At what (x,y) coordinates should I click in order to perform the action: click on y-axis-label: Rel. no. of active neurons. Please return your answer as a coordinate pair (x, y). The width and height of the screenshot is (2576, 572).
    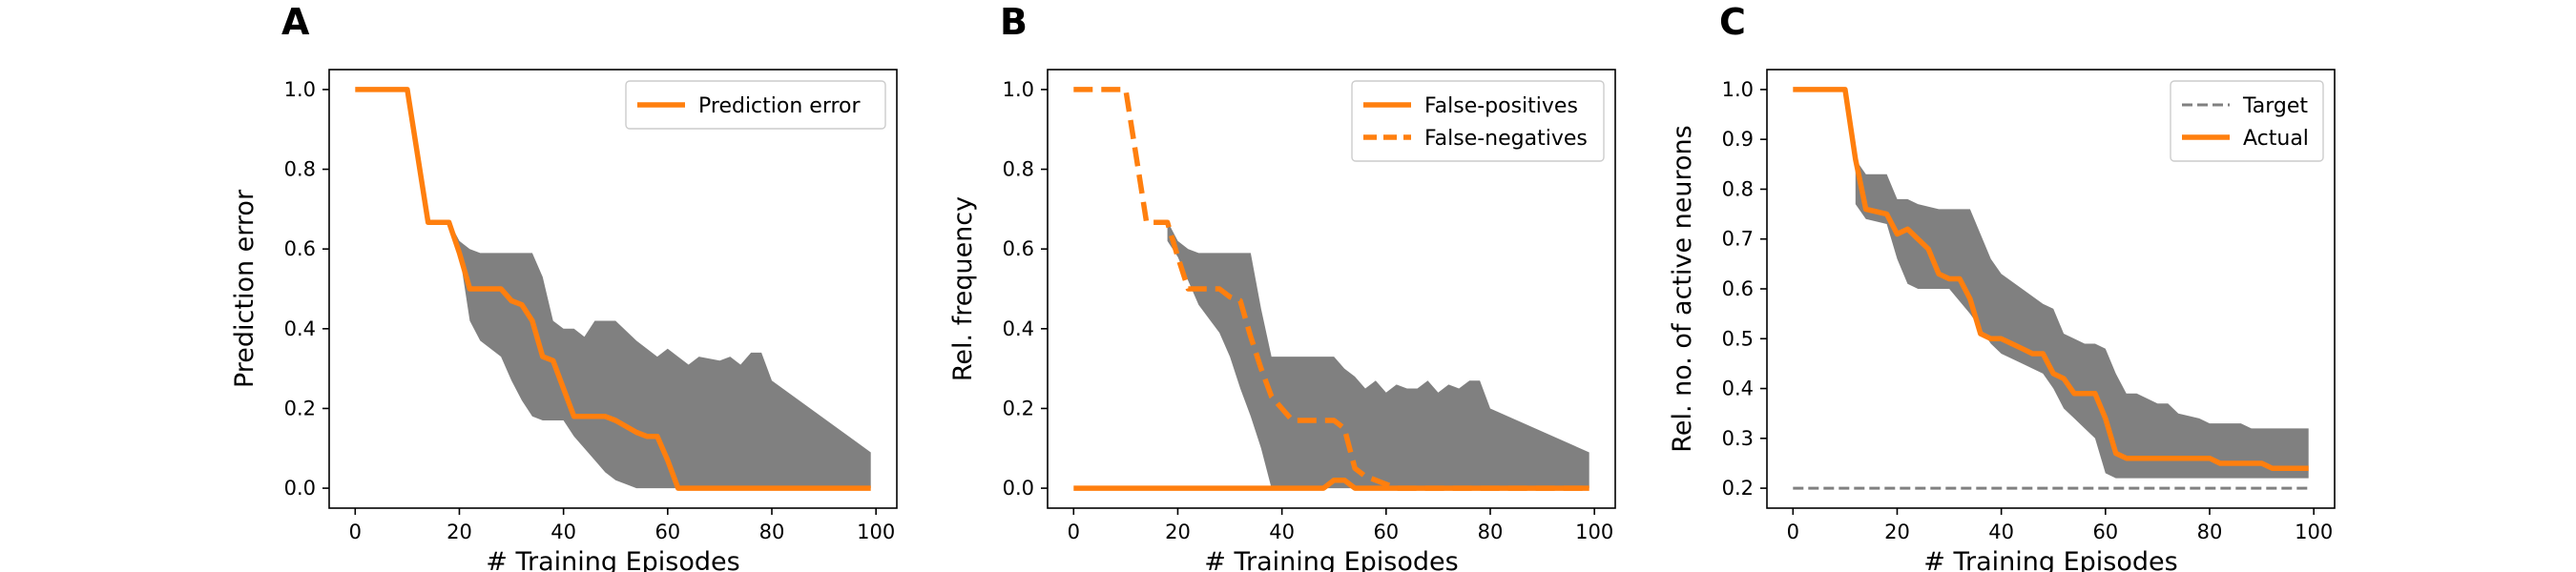
    Looking at the image, I should click on (1682, 288).